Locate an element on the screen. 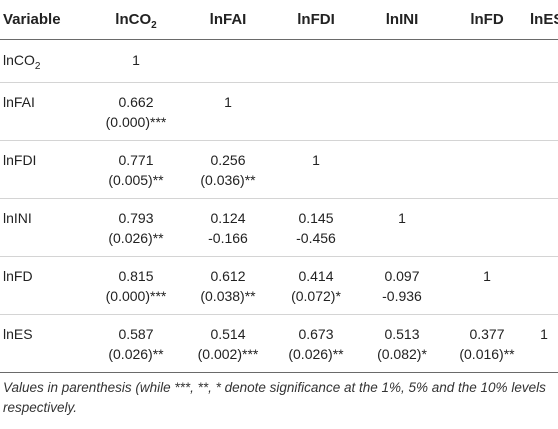  row-label: lnFAI is located at coordinates (19, 101).